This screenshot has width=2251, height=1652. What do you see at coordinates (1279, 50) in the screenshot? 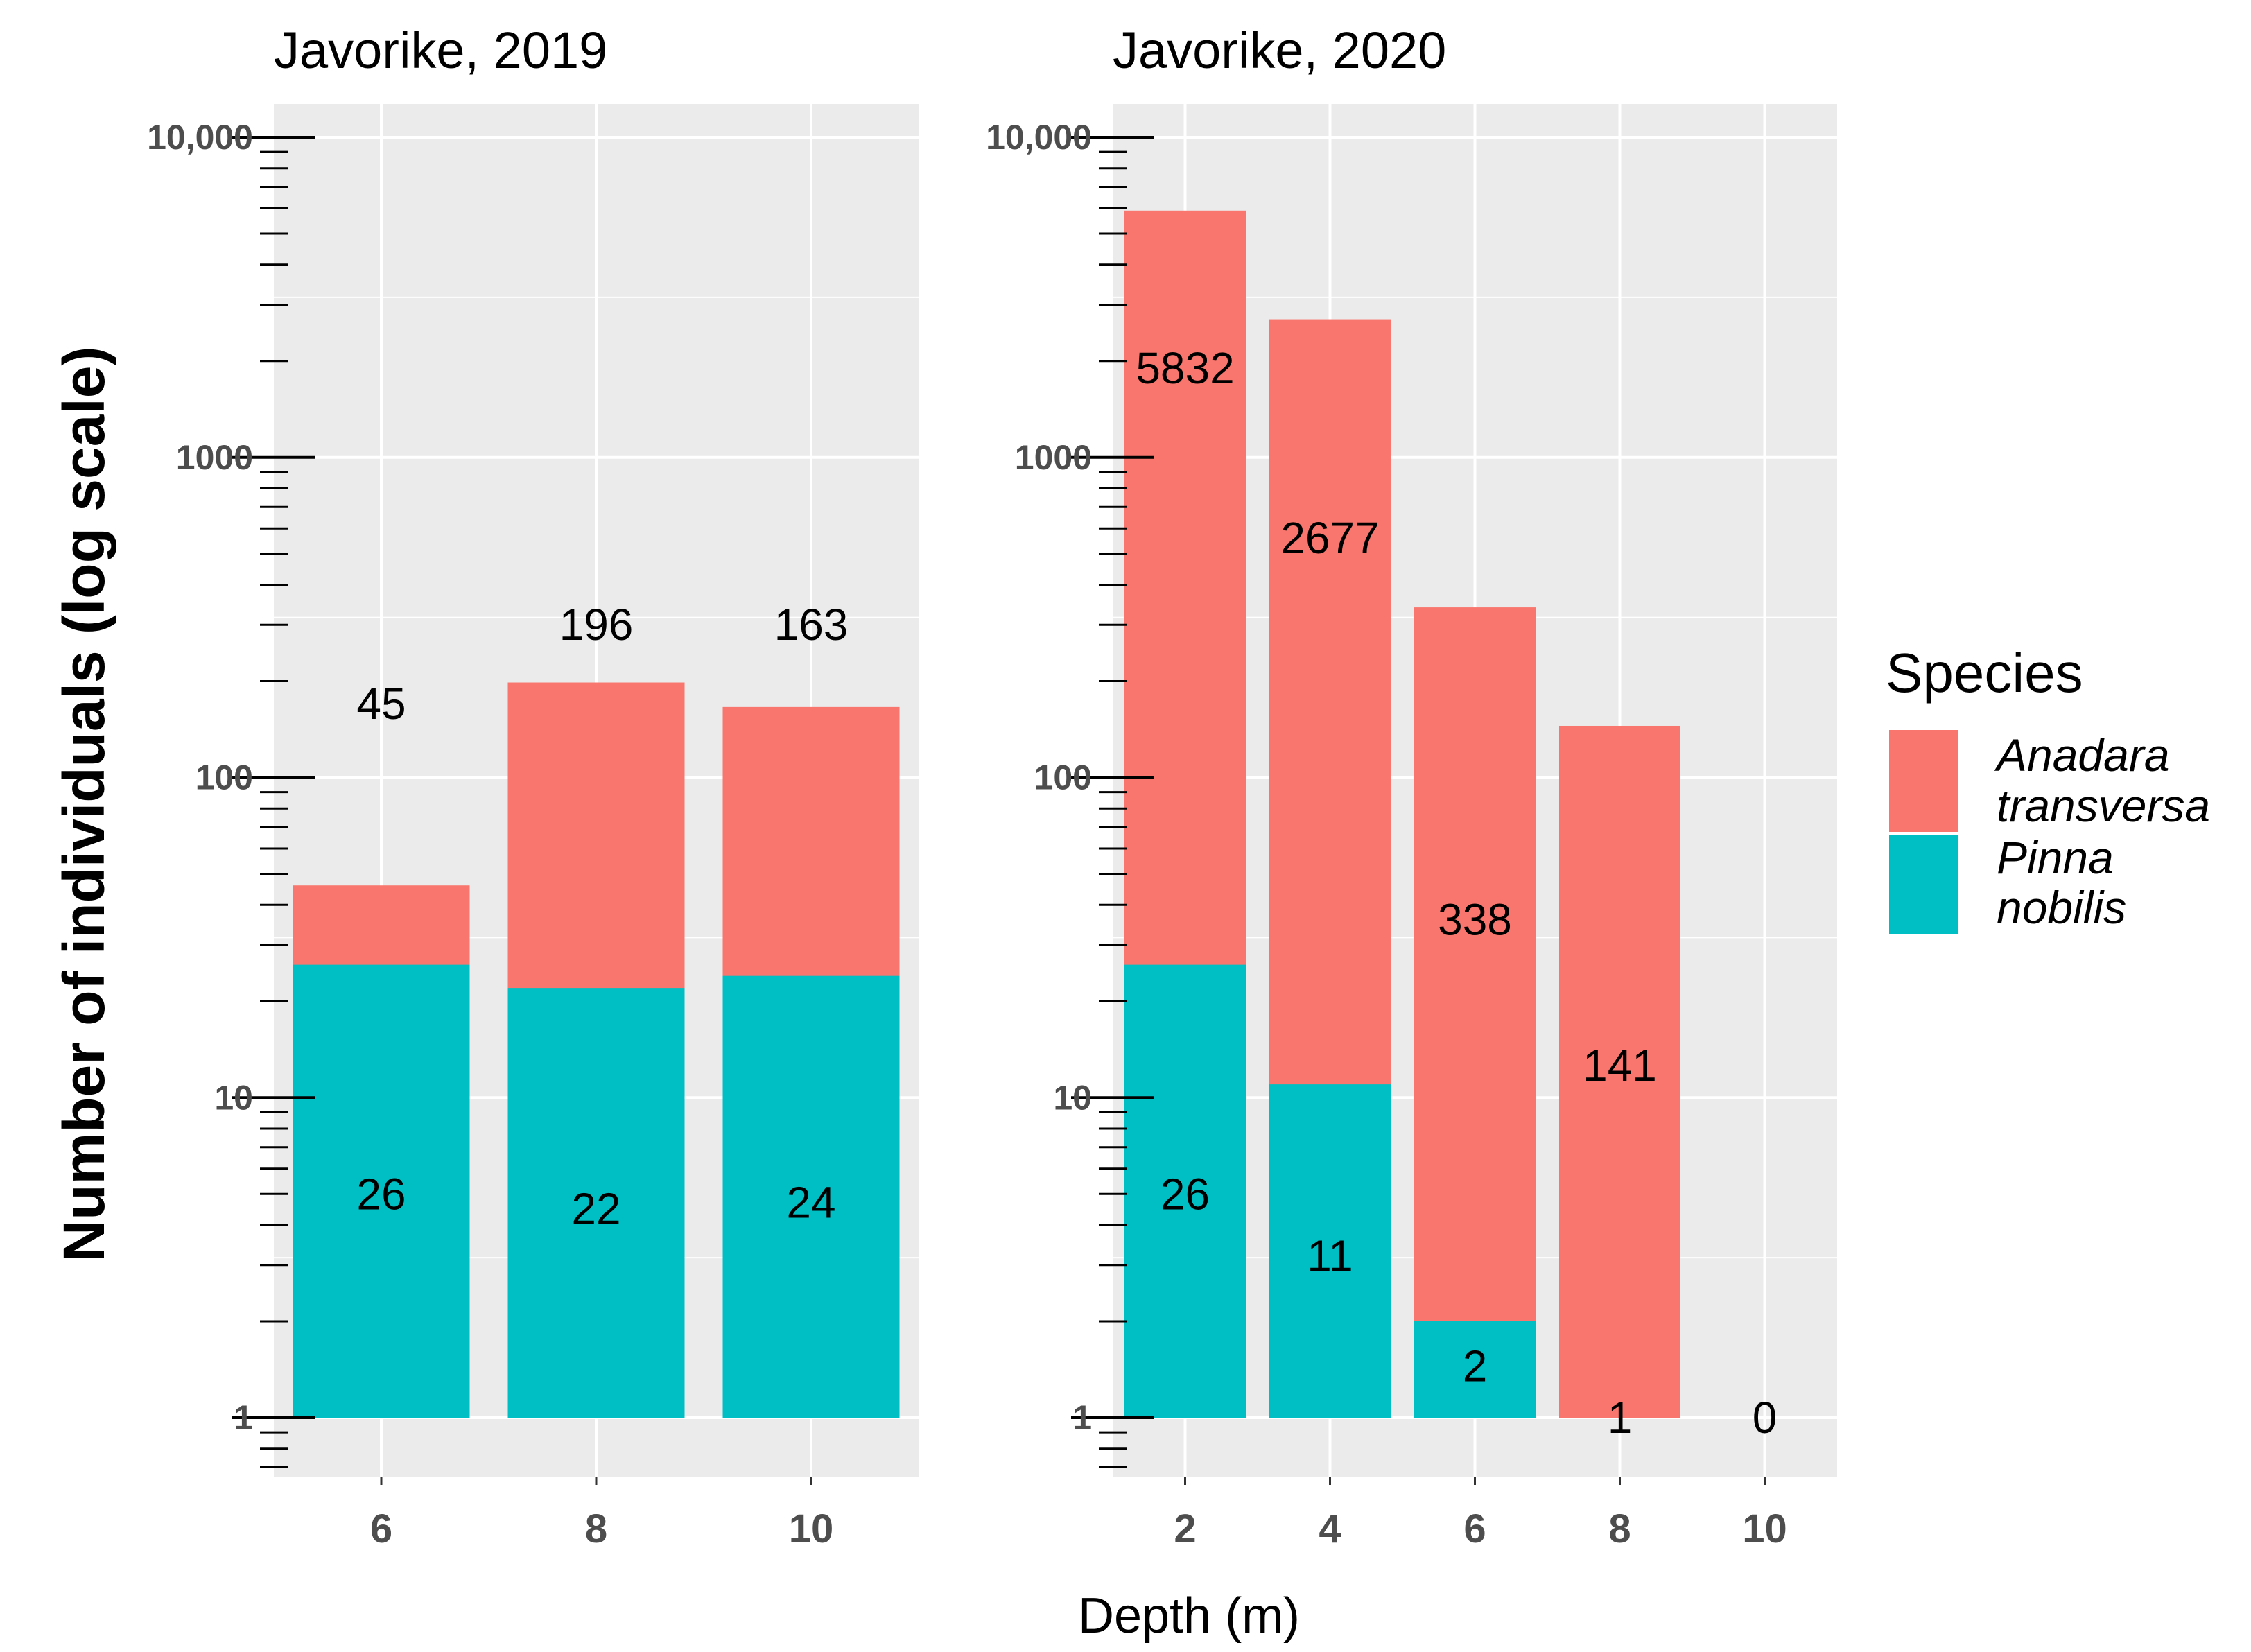
I see `panel-title-2020: Javorike, 2020` at bounding box center [1279, 50].